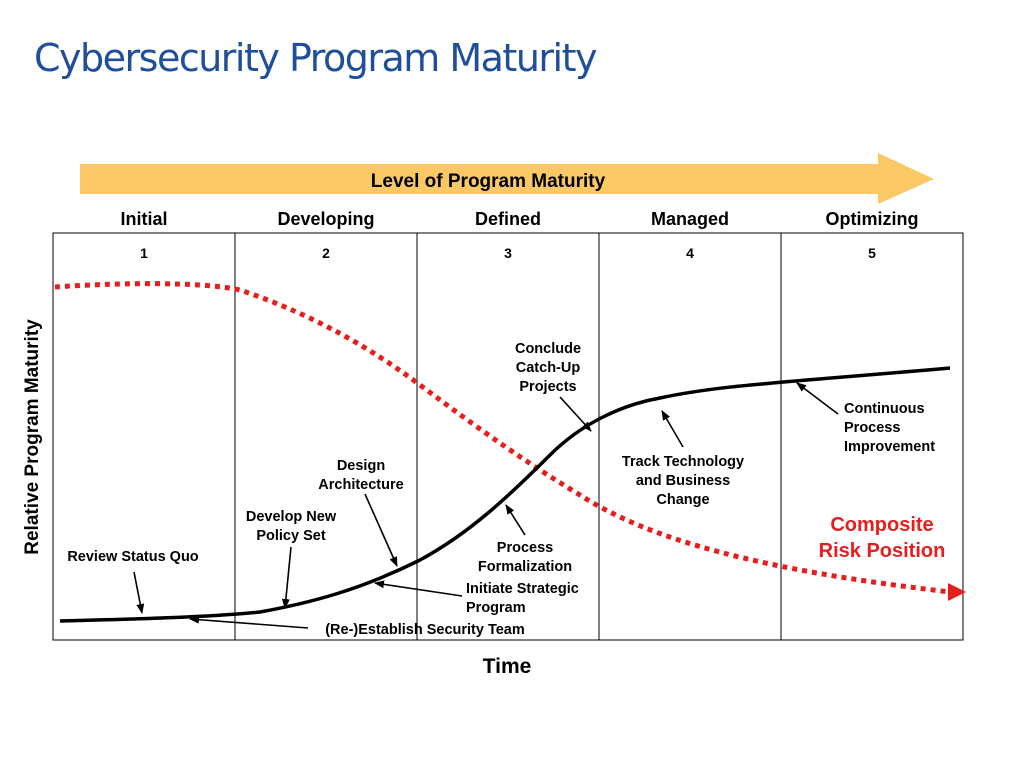  I want to click on milestone-review-status-quo: Review Status Quo, so click(132, 557).